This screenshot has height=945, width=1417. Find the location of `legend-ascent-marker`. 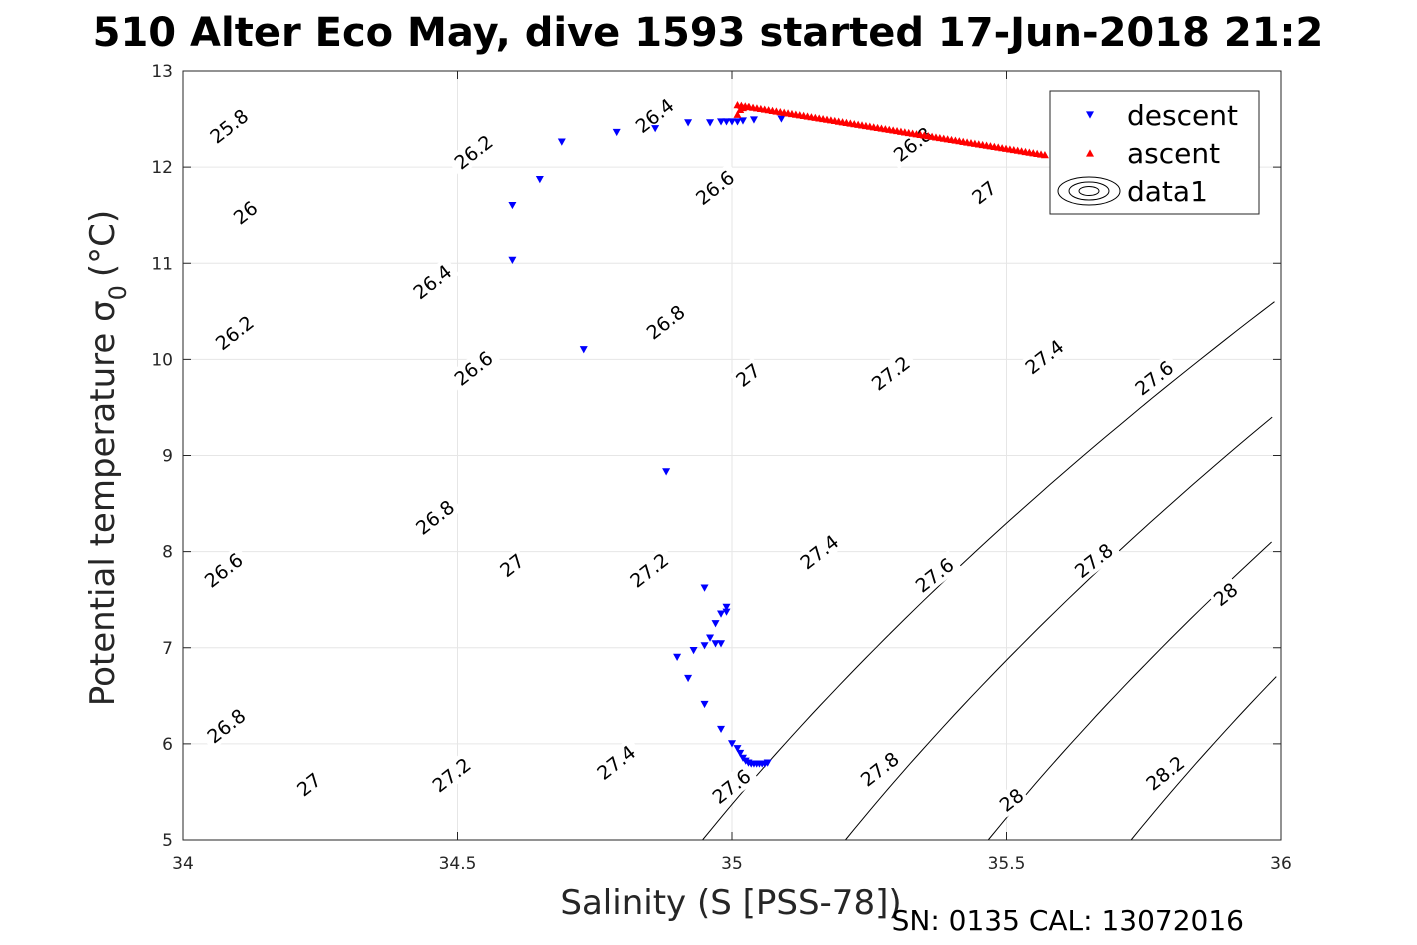

legend-ascent-marker is located at coordinates (1090, 153).